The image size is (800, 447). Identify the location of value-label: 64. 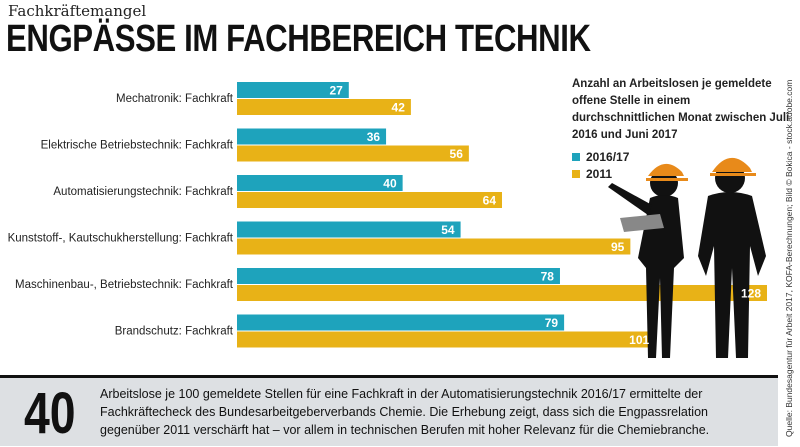
(490, 201).